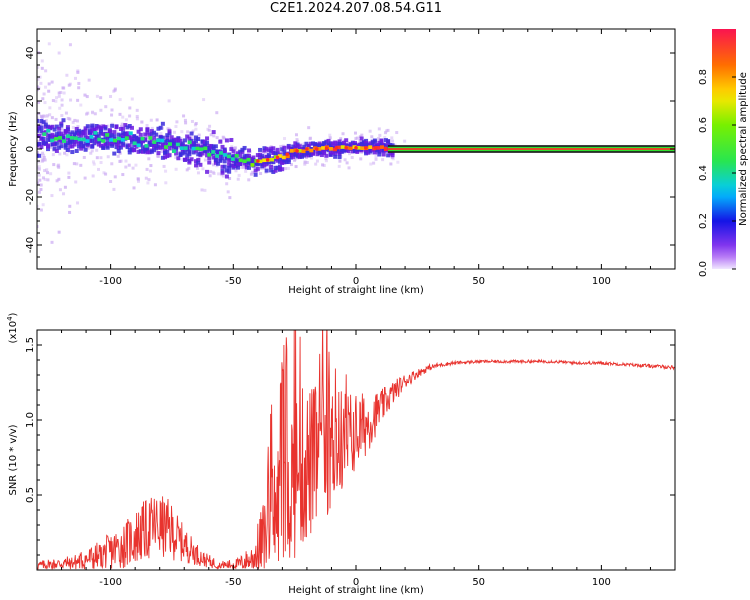 The height and width of the screenshot is (600, 750). Describe the element at coordinates (30, 420) in the screenshot. I see `y-tick-label: 1.0` at that location.